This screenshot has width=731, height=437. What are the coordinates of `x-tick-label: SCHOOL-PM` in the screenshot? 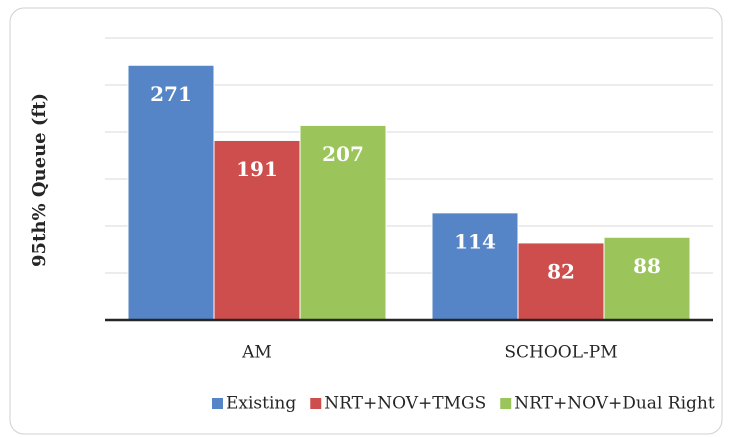 It's located at (560, 353).